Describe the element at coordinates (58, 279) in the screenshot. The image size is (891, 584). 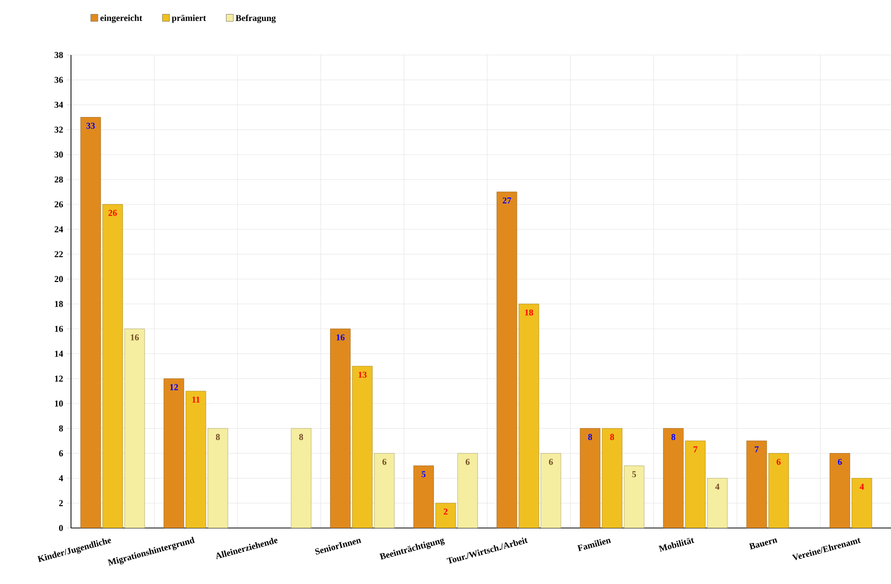
I see `y-tick-label: 20` at that location.